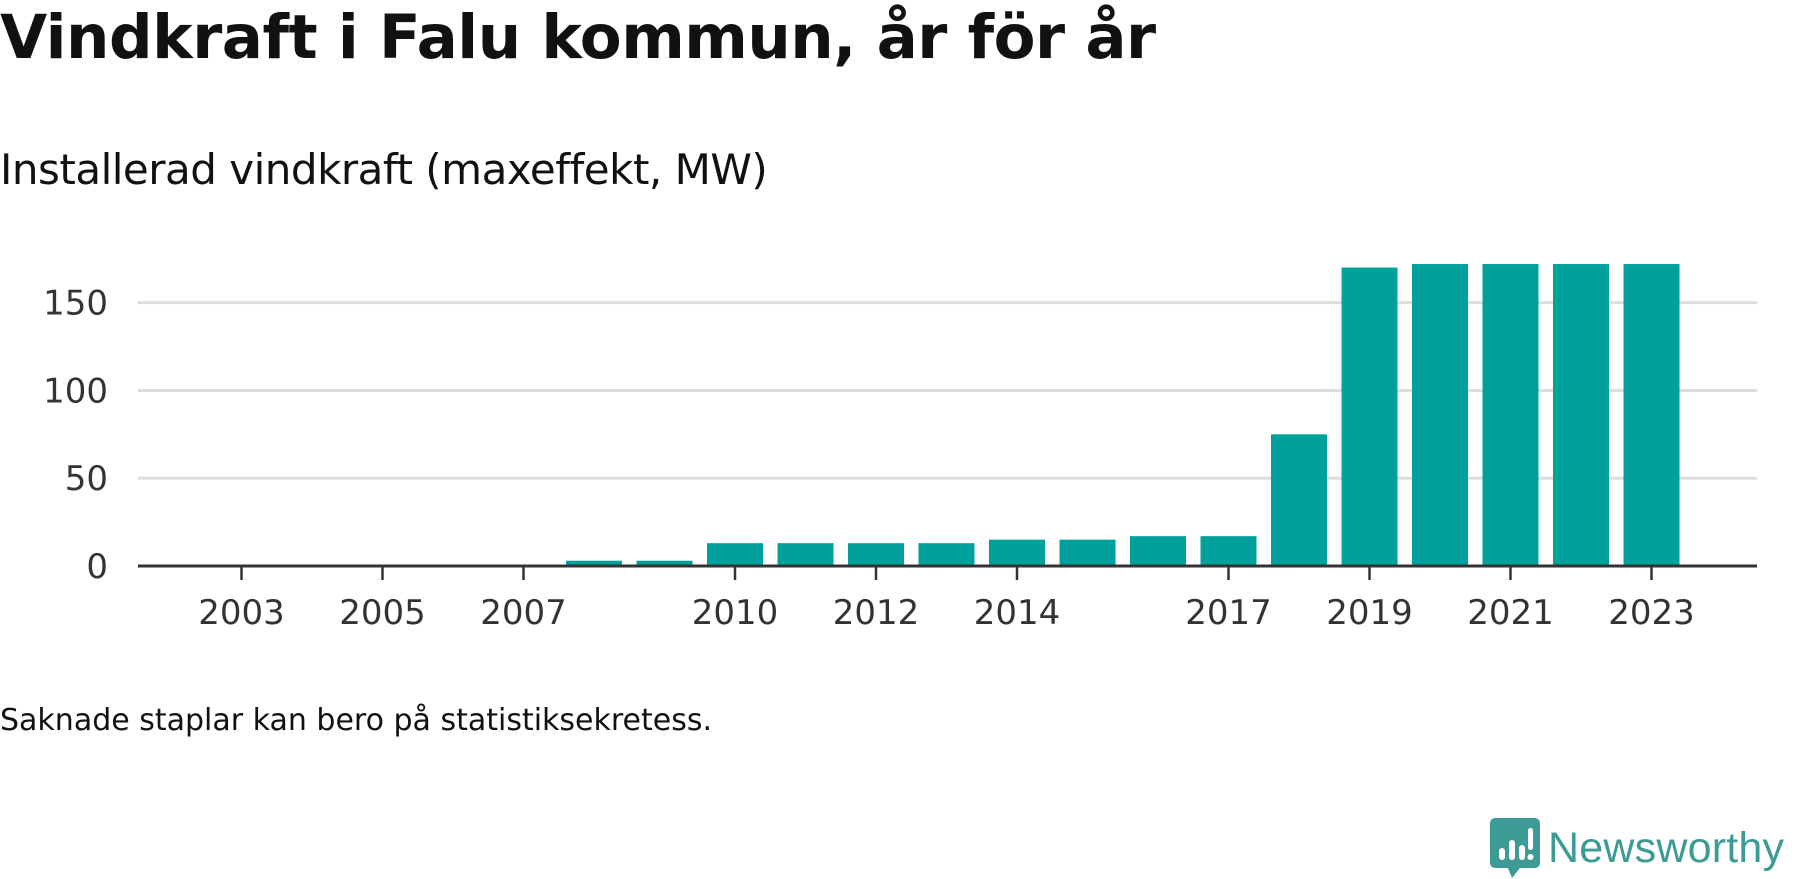 The image size is (1800, 879). What do you see at coordinates (1017, 552) in the screenshot?
I see `bar-2014` at bounding box center [1017, 552].